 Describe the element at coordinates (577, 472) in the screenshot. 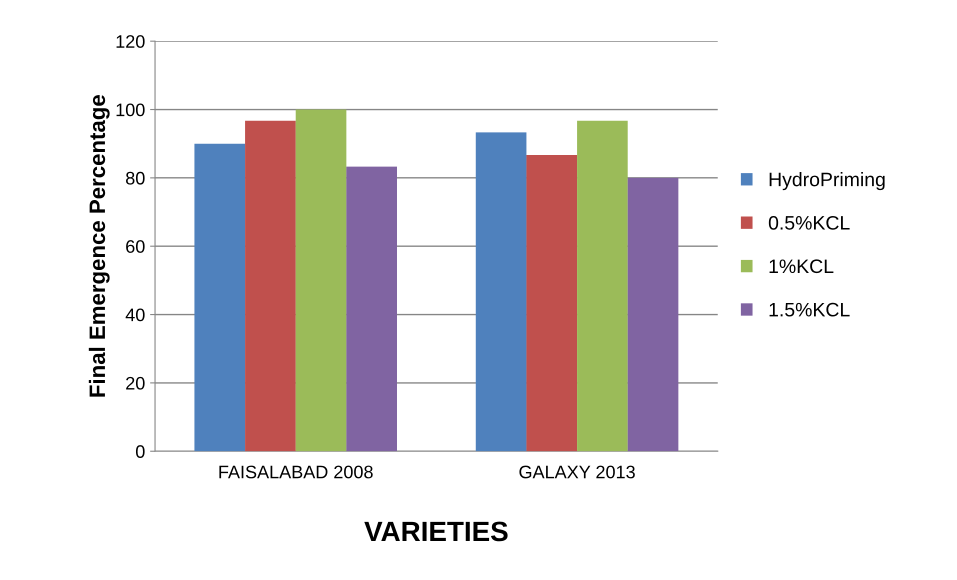

I see `x-tick-label: GALAXY 2013` at that location.